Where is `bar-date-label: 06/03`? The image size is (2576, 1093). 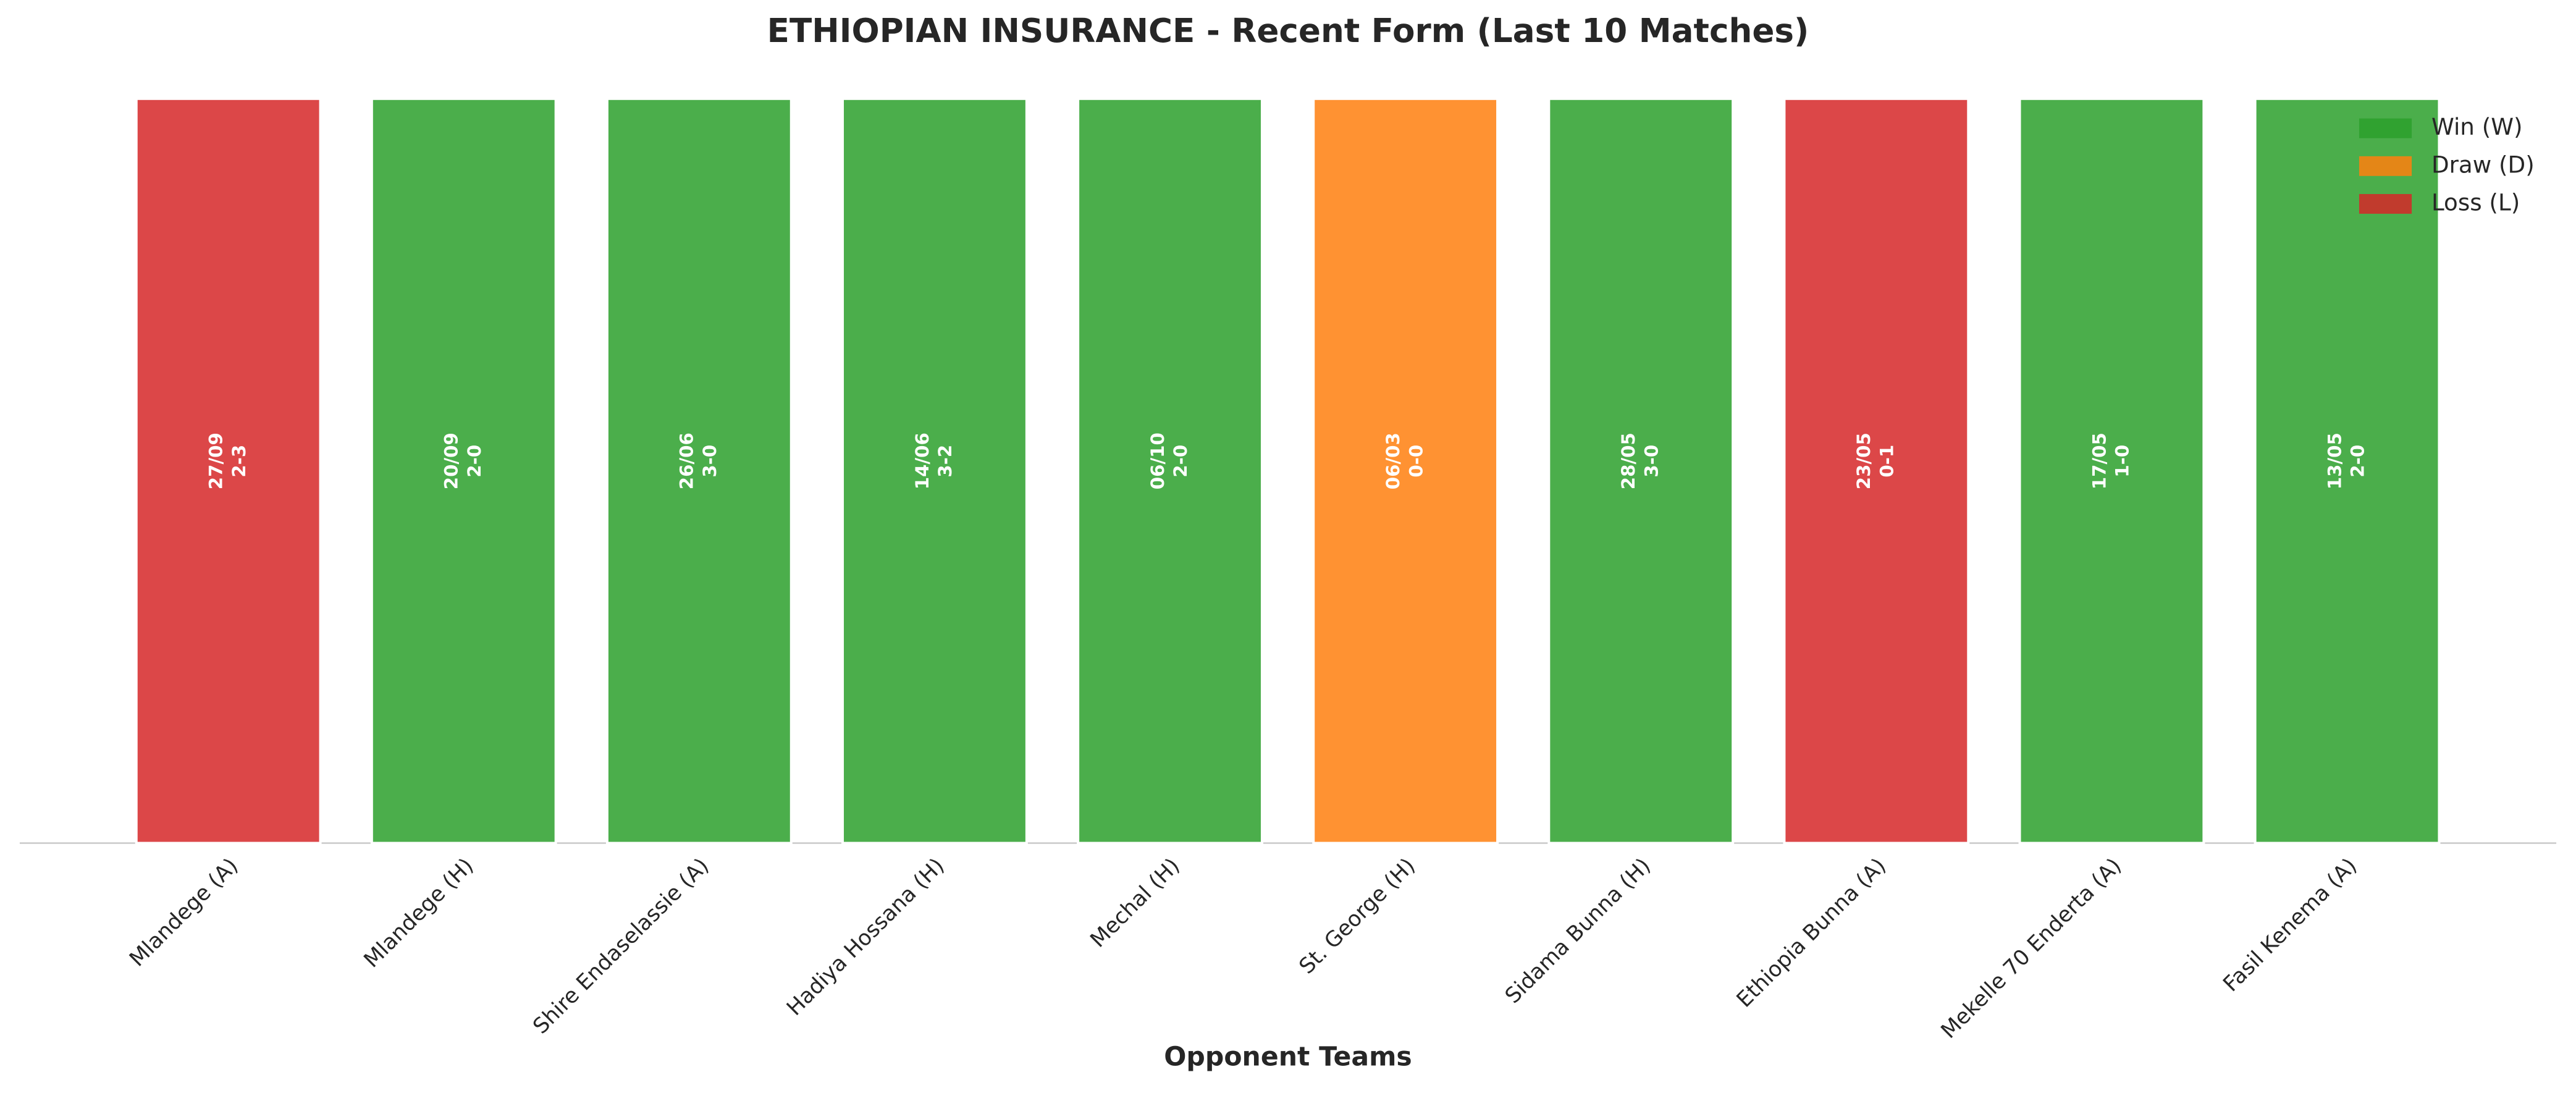
bar-date-label: 06/03 is located at coordinates (1393, 461).